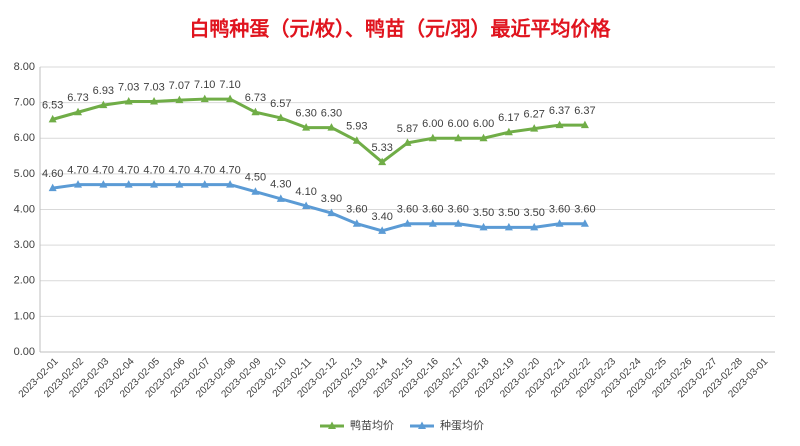 Image resolution: width=800 pixels, height=446 pixels. What do you see at coordinates (381, 148) in the screenshot?
I see `data-label: 5.33` at bounding box center [381, 148].